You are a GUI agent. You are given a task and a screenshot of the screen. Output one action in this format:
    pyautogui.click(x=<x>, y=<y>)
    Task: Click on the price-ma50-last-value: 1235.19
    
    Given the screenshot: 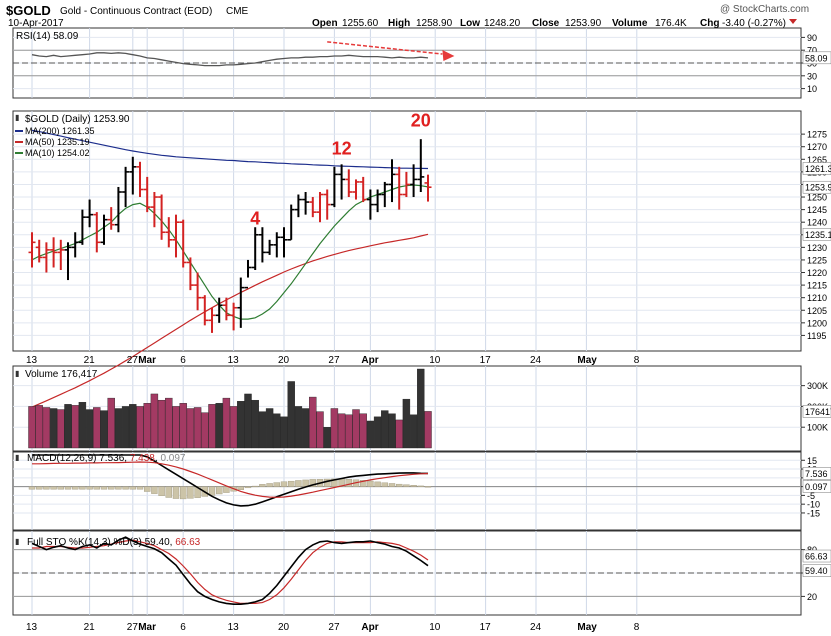 What is the action you would take?
    pyautogui.click(x=818, y=235)
    